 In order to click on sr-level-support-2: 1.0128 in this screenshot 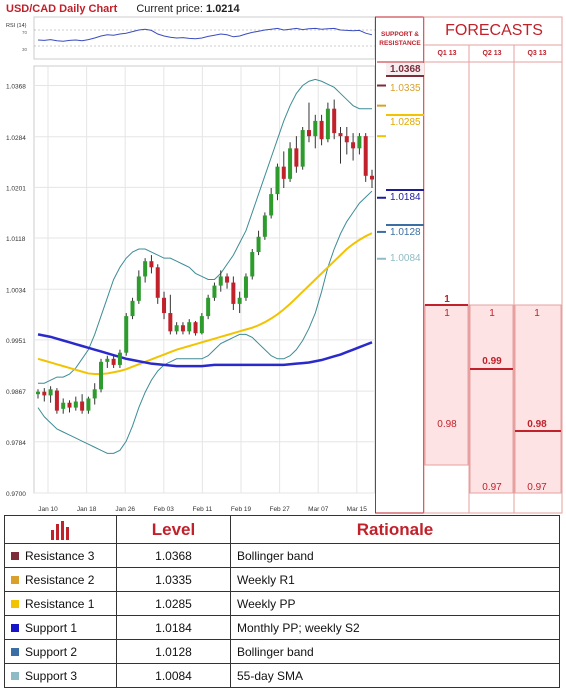, I will do `click(405, 231)`.